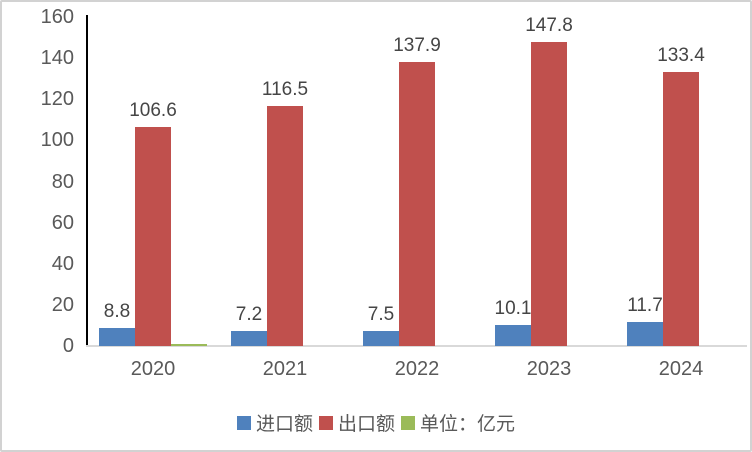 The image size is (752, 452). Describe the element at coordinates (408, 422) in the screenshot. I see `legend-swatch-unit-note` at that location.